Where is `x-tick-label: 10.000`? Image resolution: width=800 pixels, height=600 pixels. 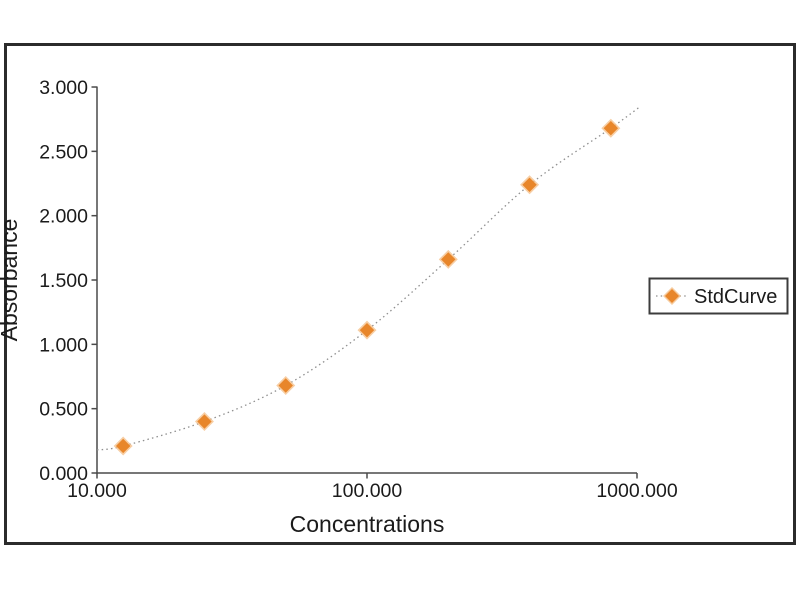
x-tick-label: 10.000 is located at coordinates (97, 491).